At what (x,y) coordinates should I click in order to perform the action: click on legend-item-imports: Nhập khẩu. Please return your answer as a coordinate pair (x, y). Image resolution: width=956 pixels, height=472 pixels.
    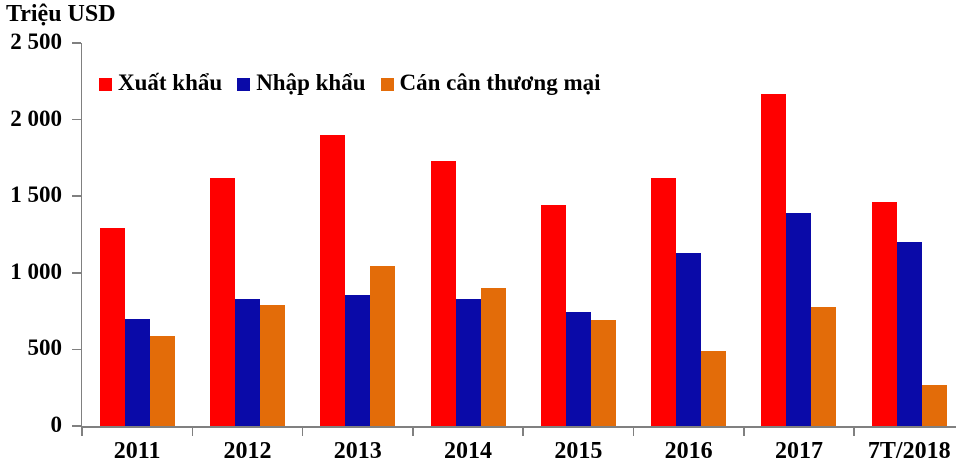
    Looking at the image, I should click on (301, 83).